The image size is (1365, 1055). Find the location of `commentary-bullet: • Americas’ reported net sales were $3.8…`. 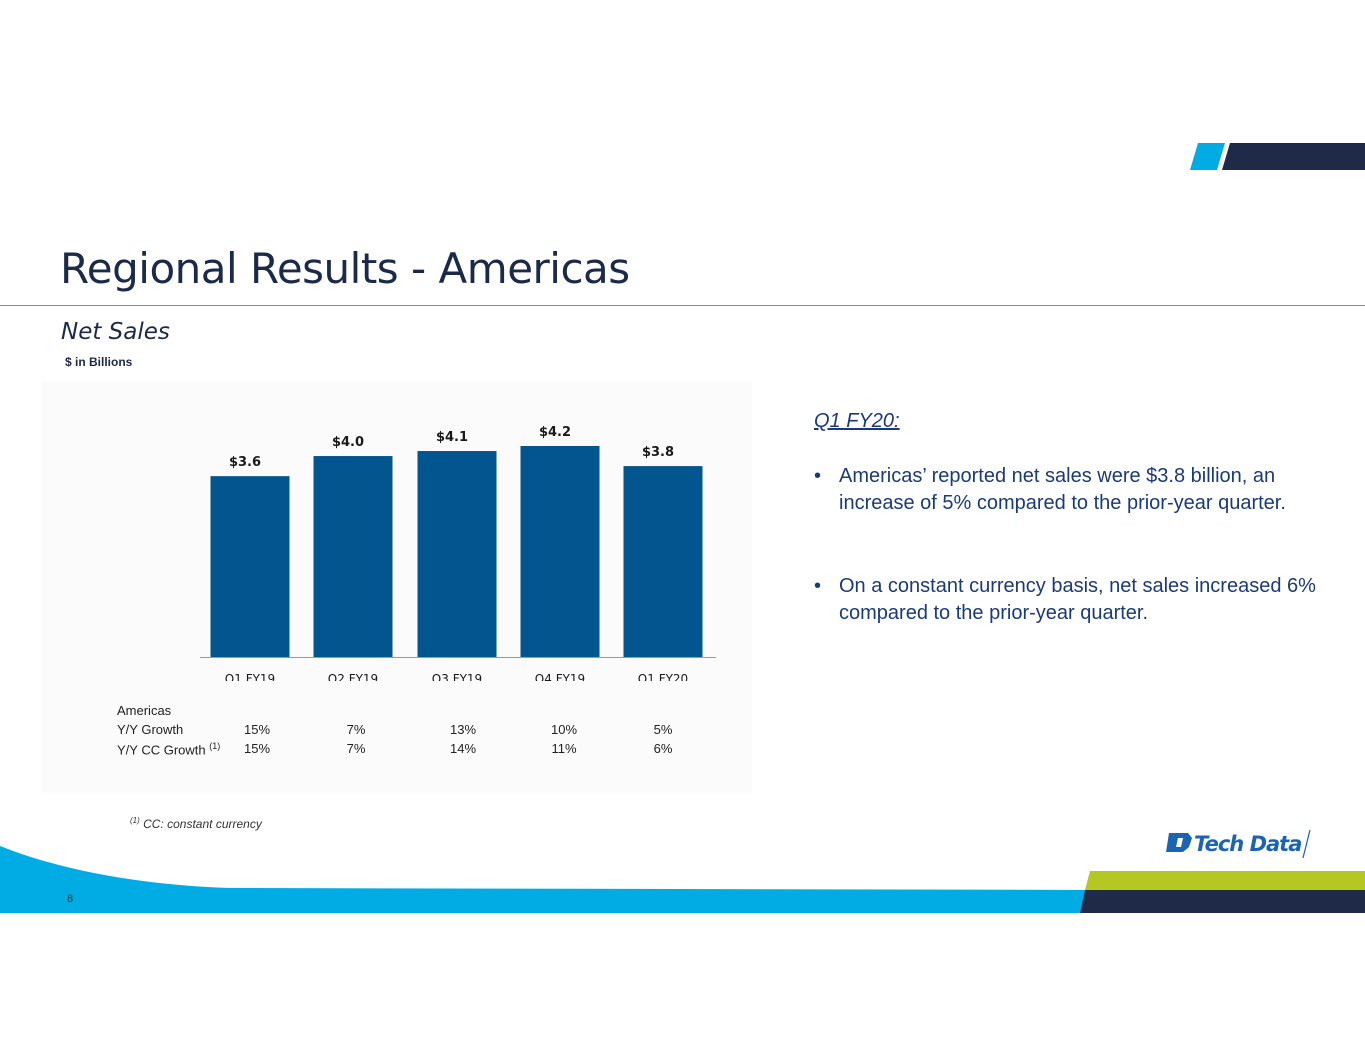

commentary-bullet: • Americas’ reported net sales were $3.8… is located at coordinates (1079, 490).